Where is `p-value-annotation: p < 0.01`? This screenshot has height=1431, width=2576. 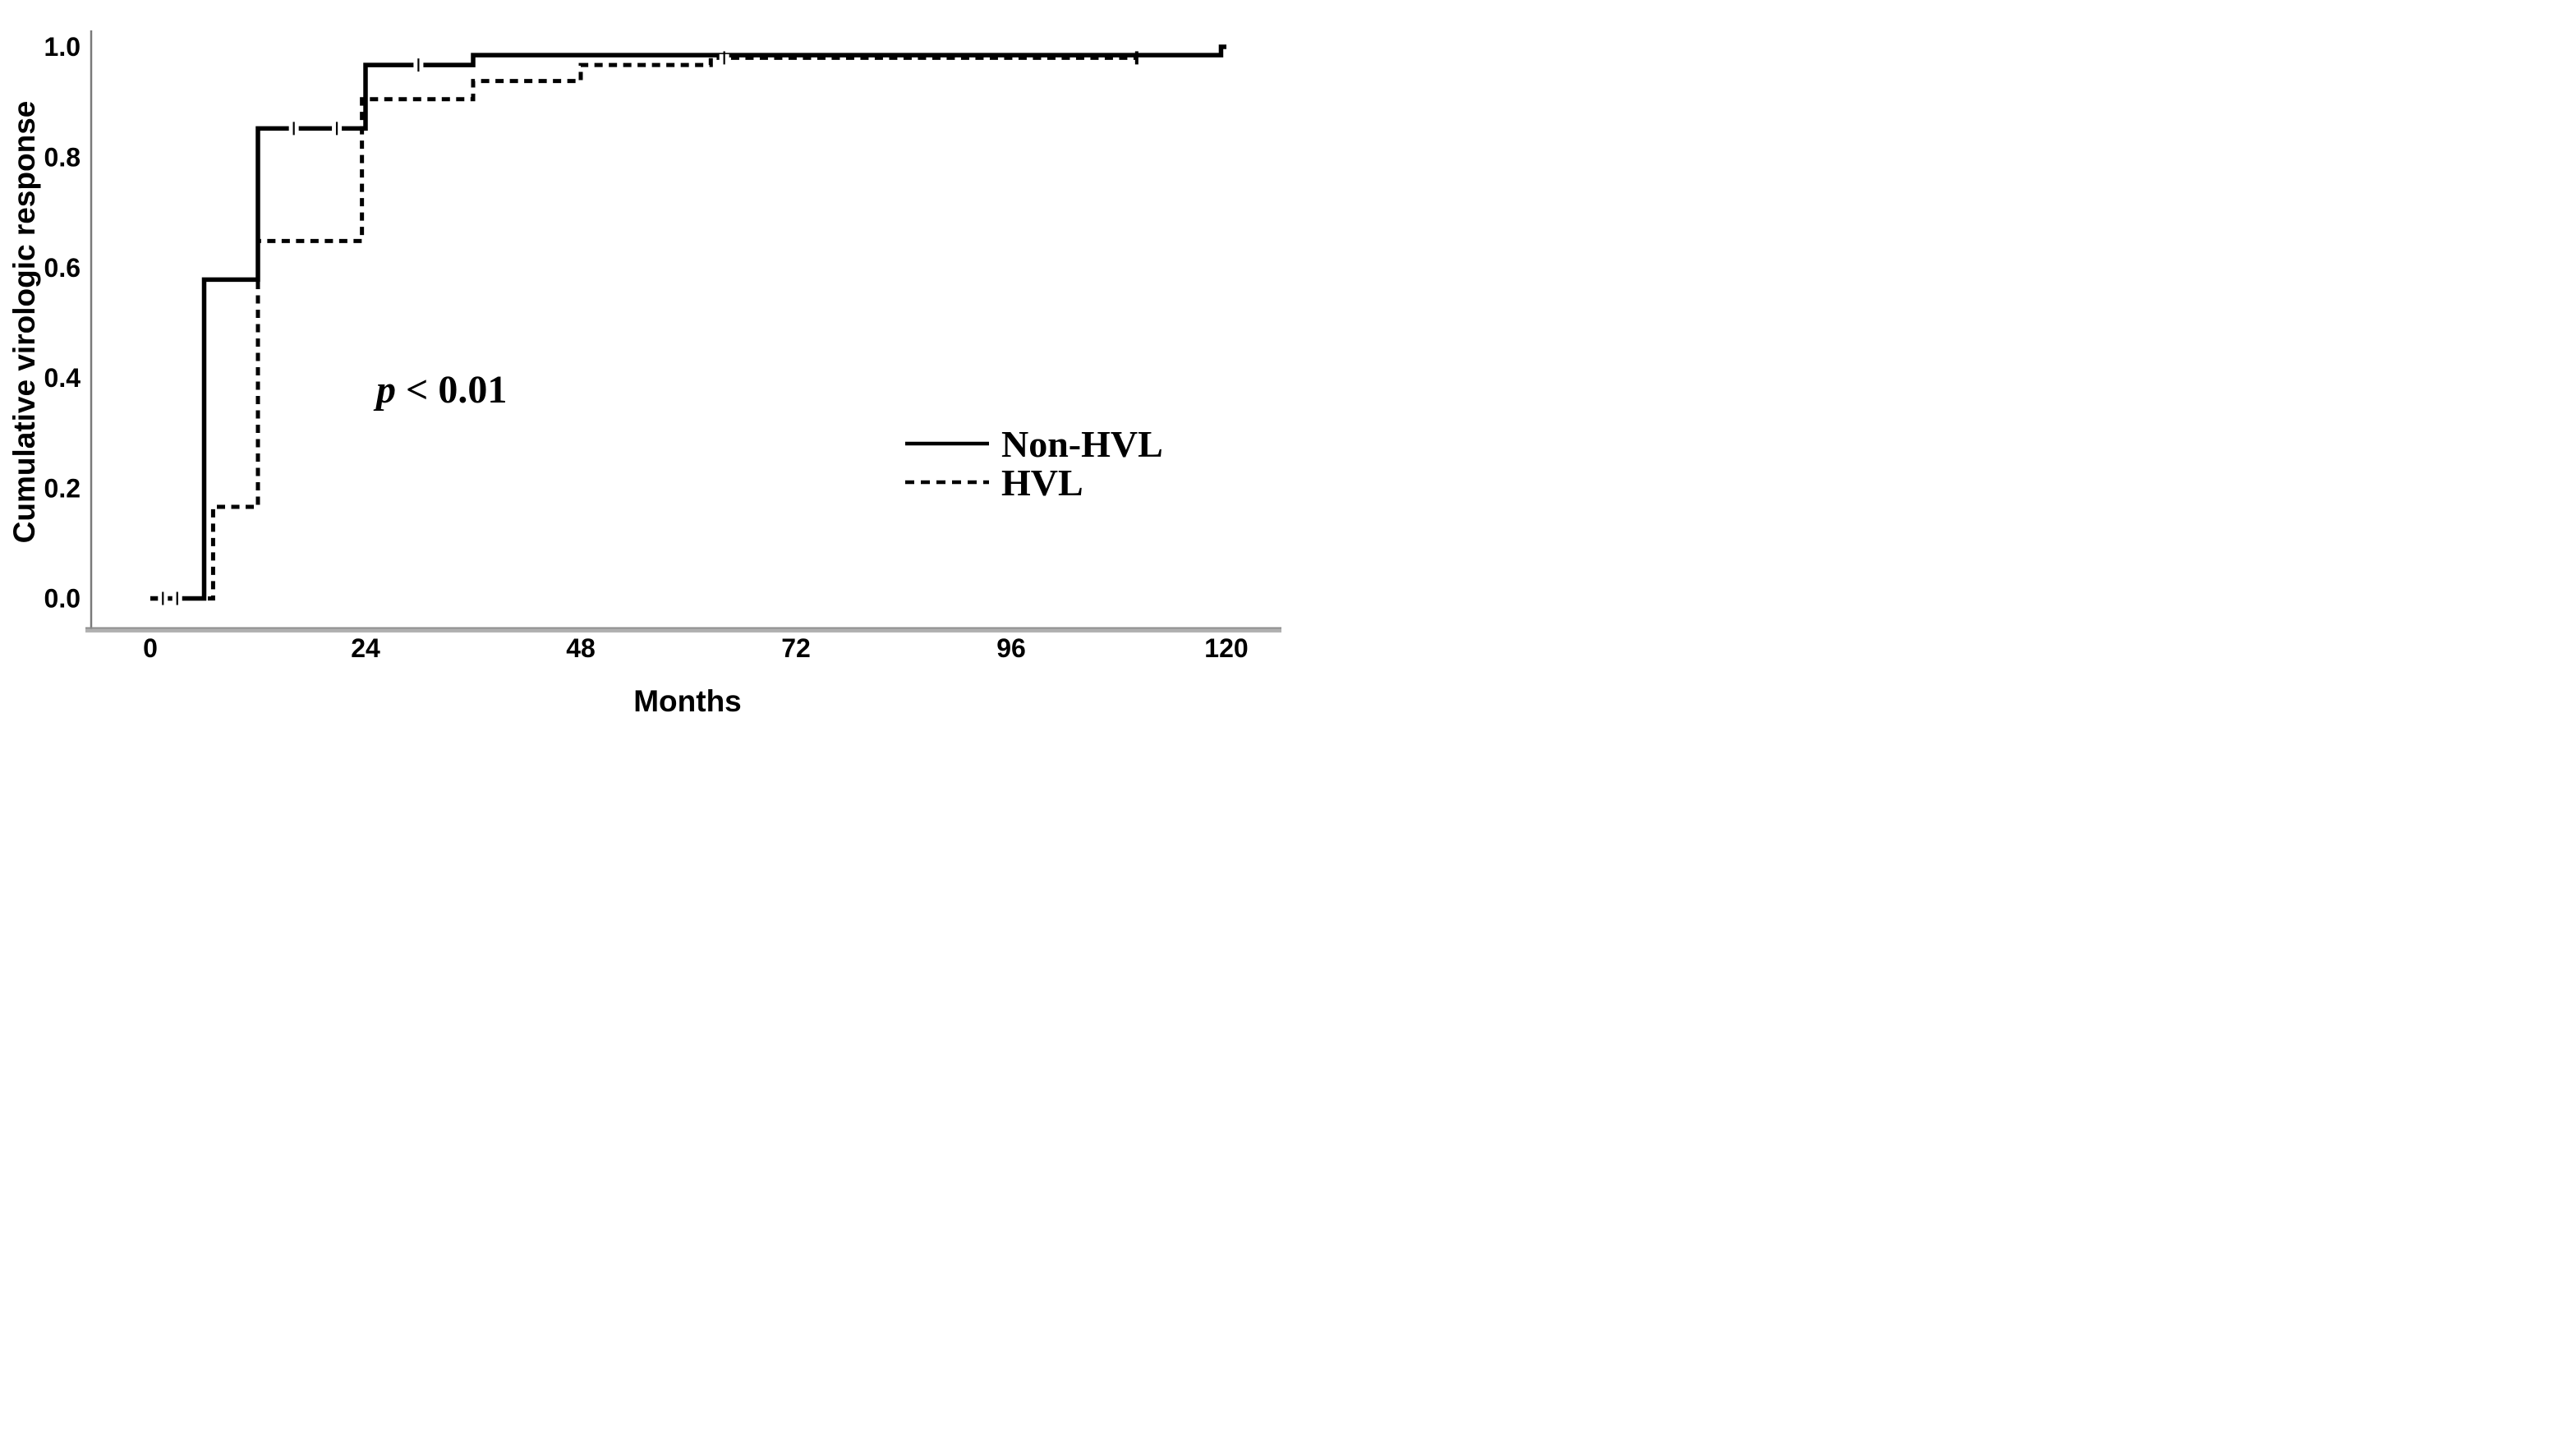 p-value-annotation: p < 0.01 is located at coordinates (440, 390).